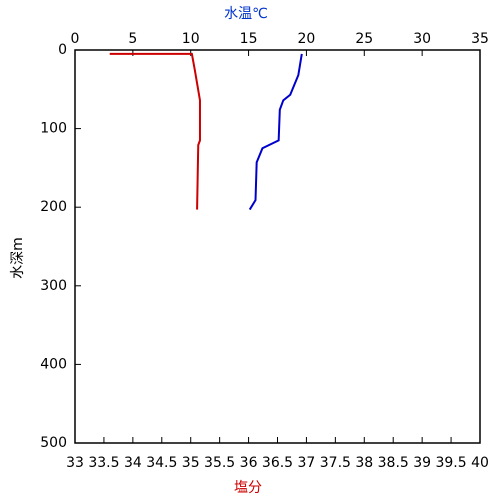 The image size is (500, 504). What do you see at coordinates (480, 463) in the screenshot?
I see `x-tick-label: 40` at bounding box center [480, 463].